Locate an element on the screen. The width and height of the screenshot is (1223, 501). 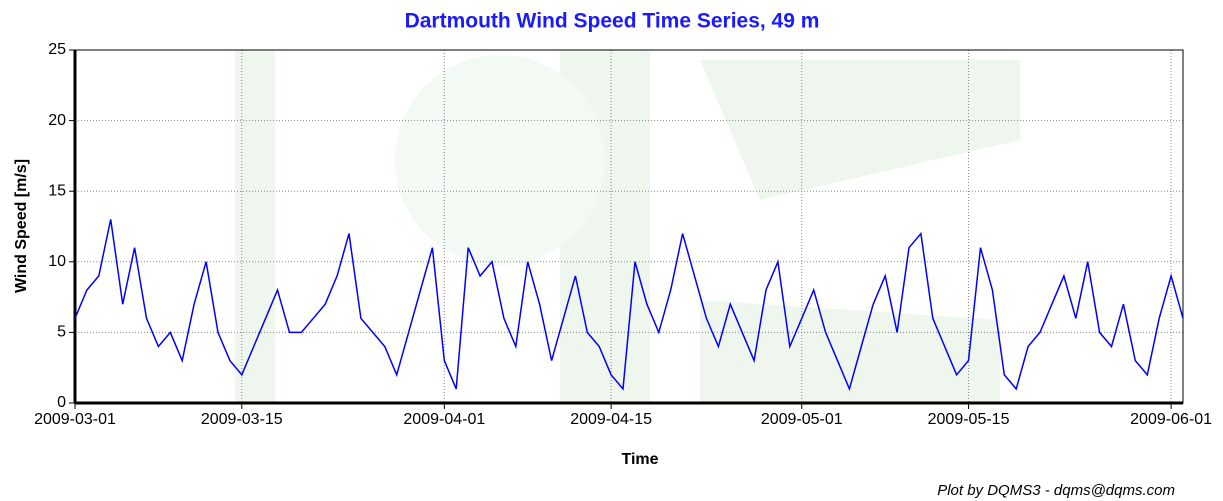
y-tick-label: 0 is located at coordinates (61, 402).